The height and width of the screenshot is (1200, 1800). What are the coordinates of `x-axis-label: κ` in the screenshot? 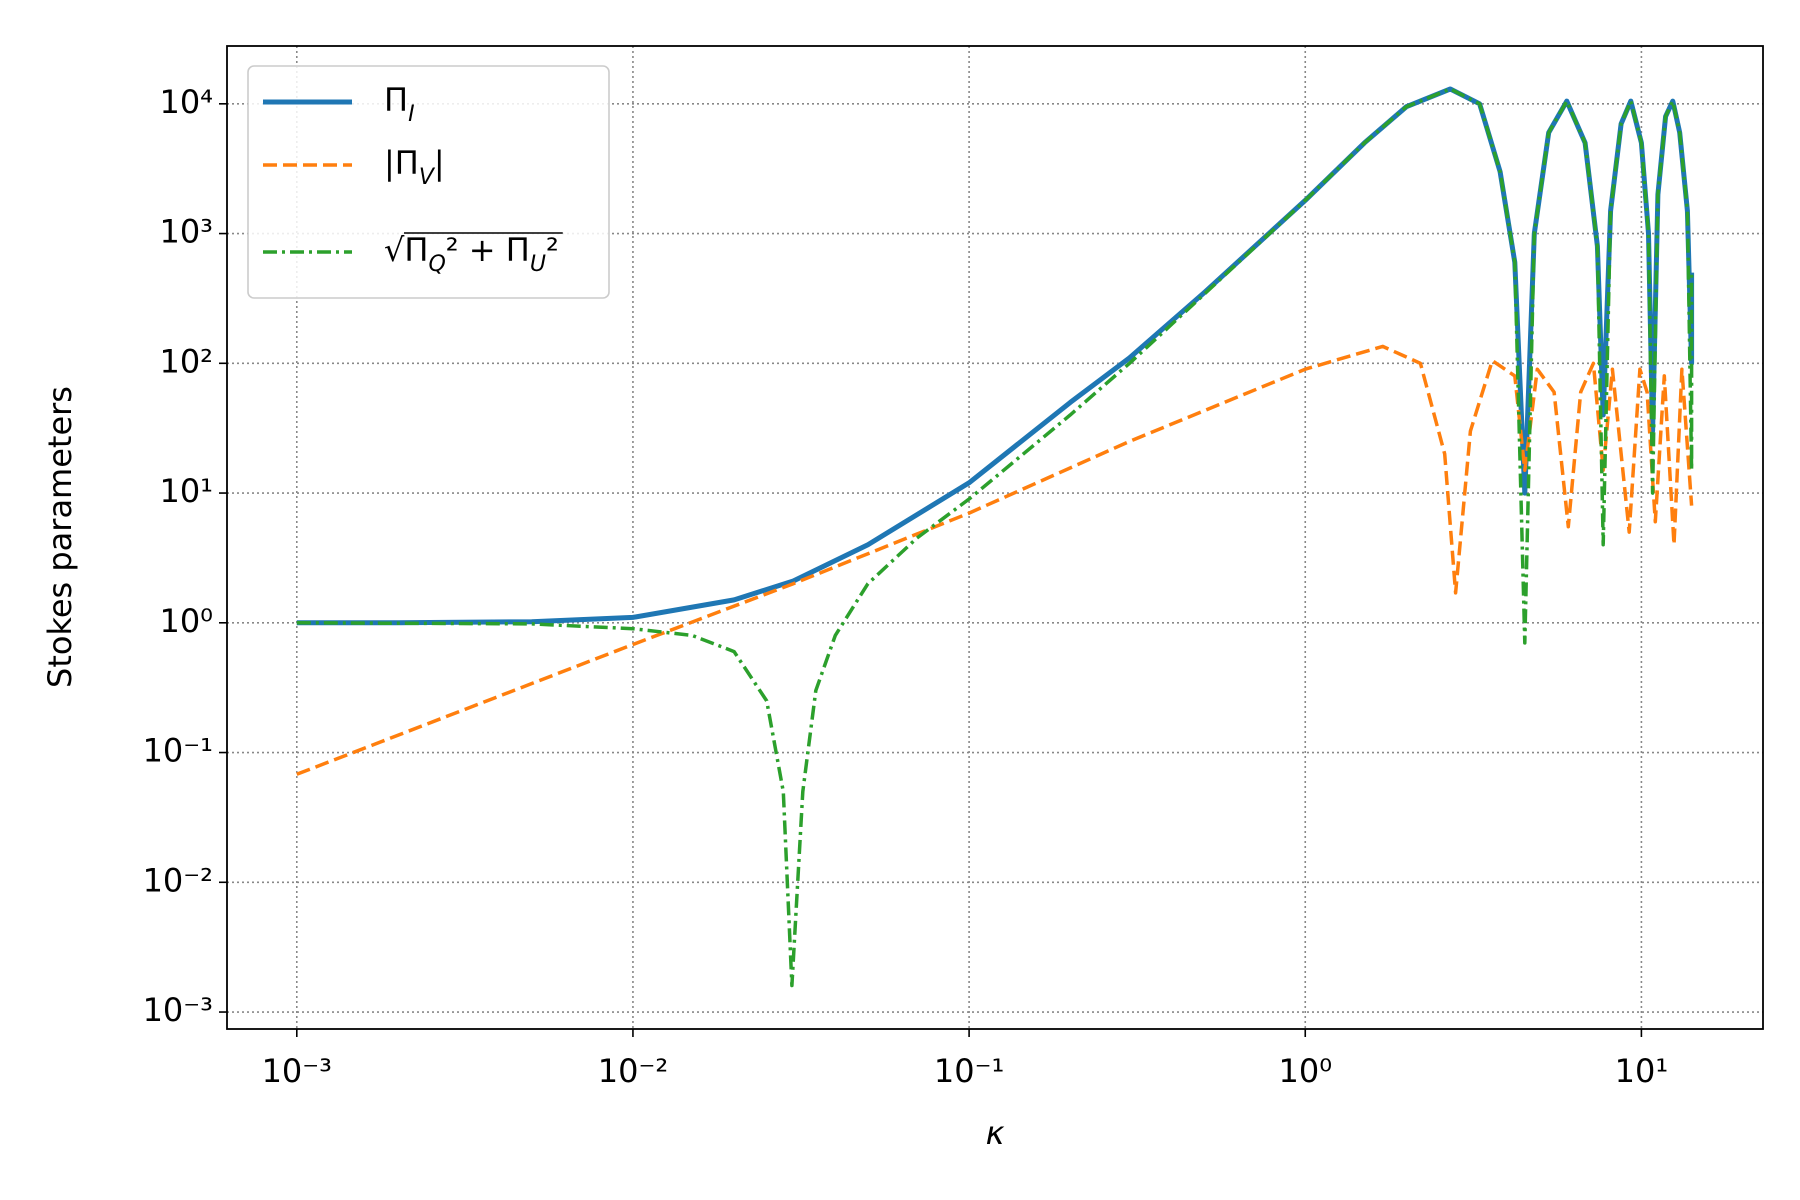 It's located at (995, 1133).